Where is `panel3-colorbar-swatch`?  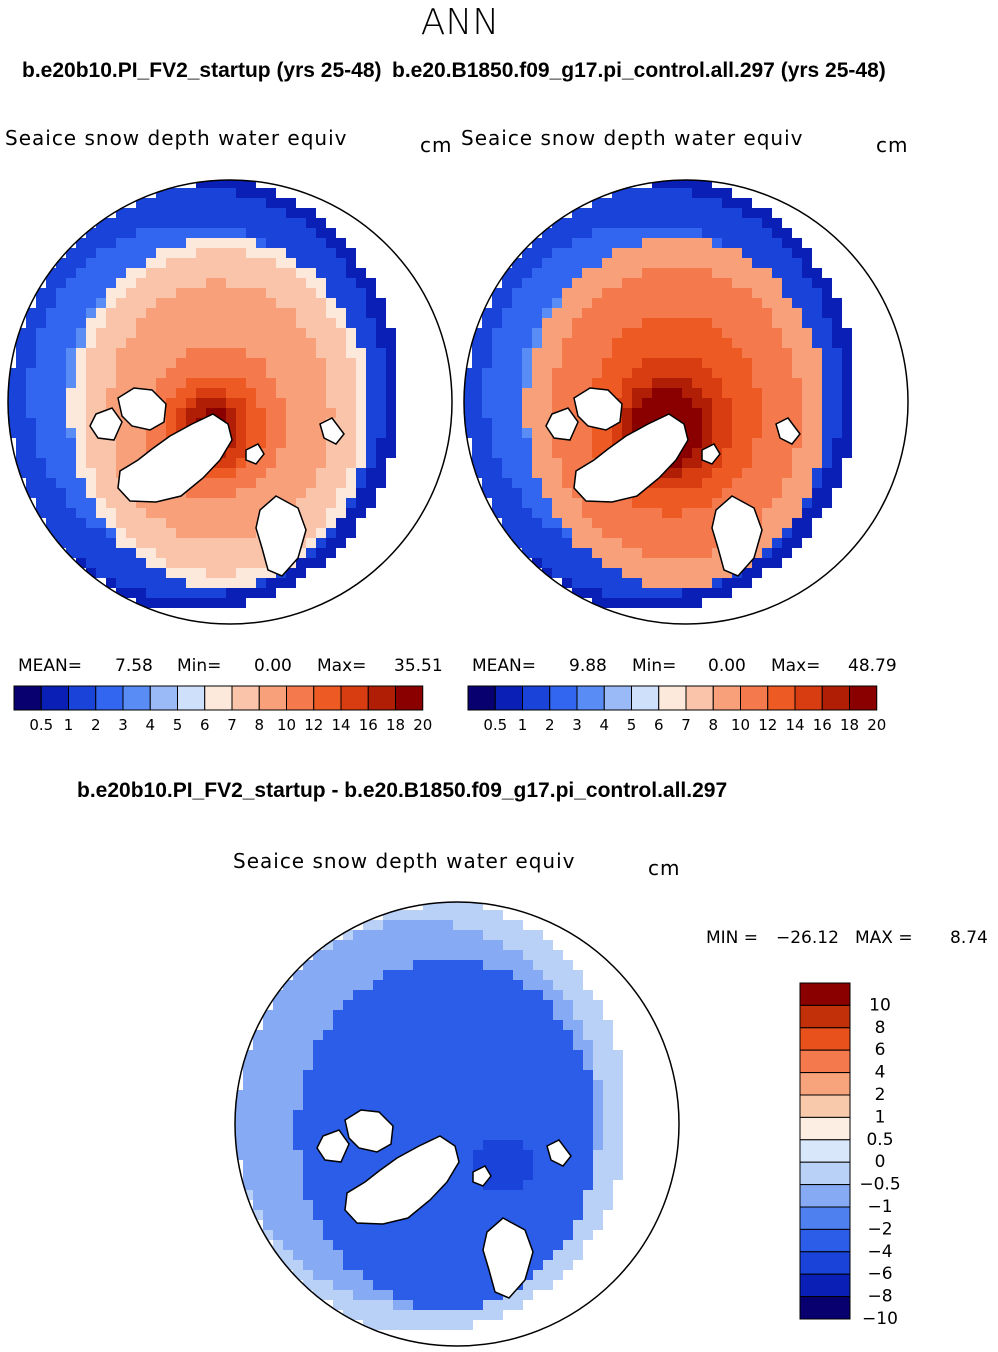
panel3-colorbar-swatch is located at coordinates (825, 1285).